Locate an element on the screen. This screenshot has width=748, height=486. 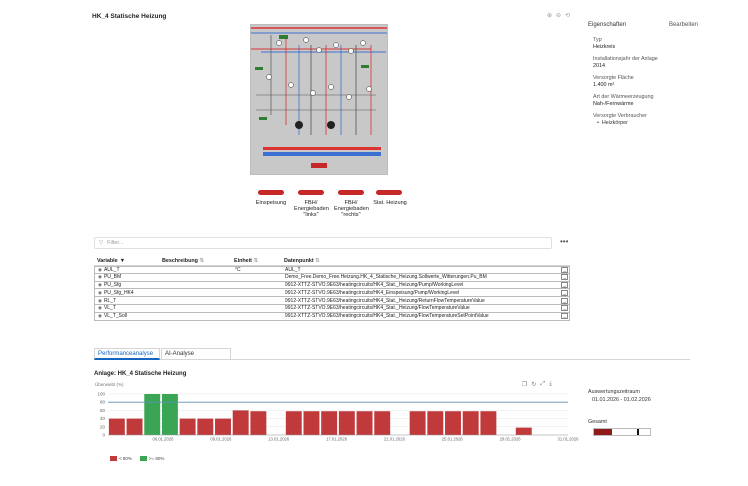
edit-button: Bearbeiten is located at coordinates (683, 25).